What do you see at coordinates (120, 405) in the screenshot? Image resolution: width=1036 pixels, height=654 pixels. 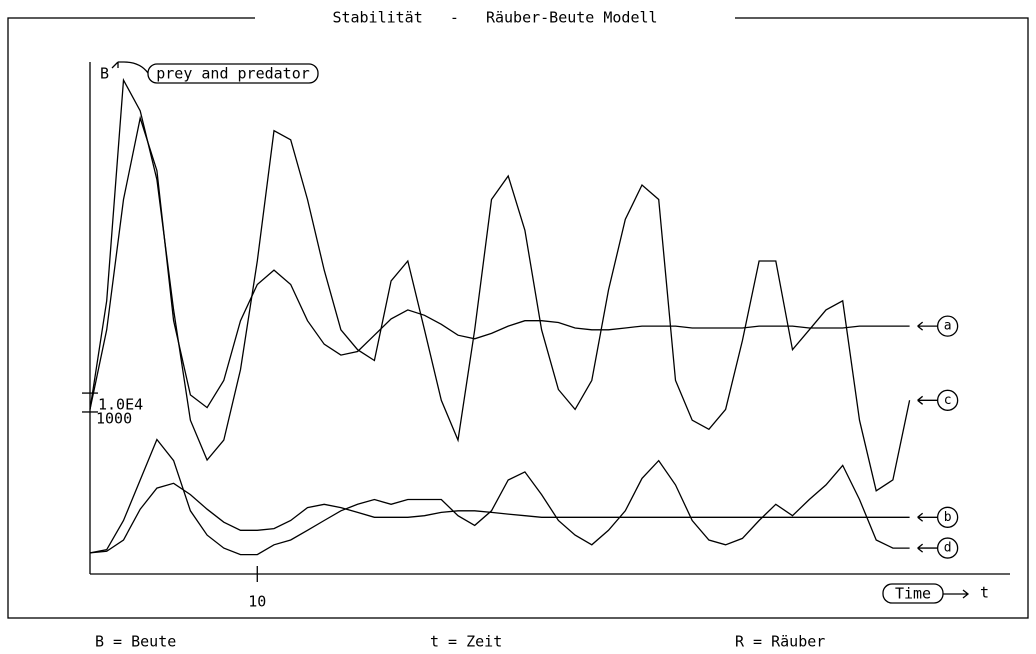 I see `y-tick-label: 1.0E4` at bounding box center [120, 405].